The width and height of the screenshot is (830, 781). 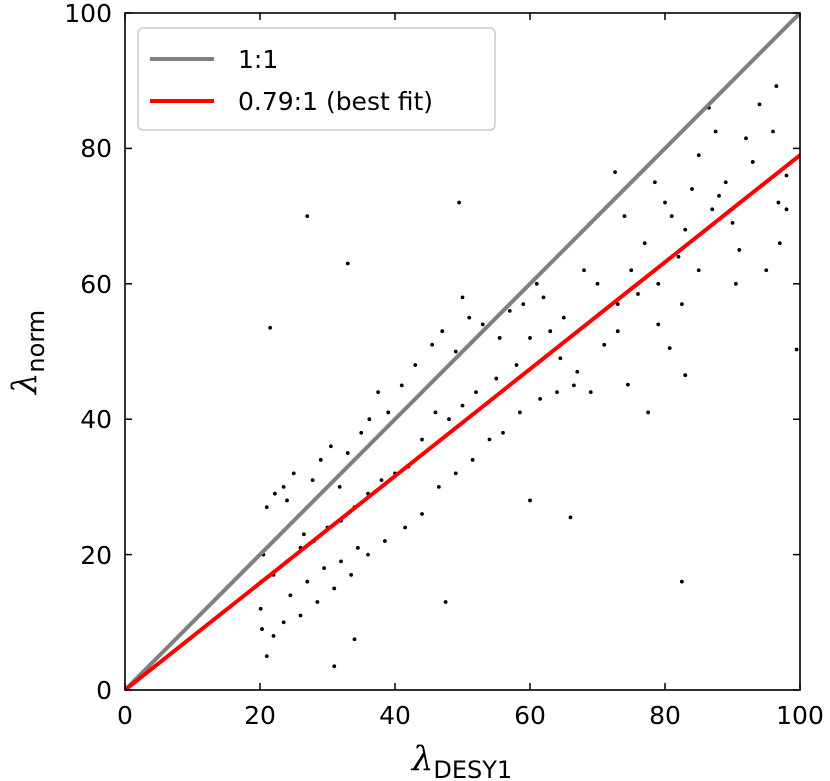 What do you see at coordinates (530, 715) in the screenshot?
I see `x-tick-label-60: 60` at bounding box center [530, 715].